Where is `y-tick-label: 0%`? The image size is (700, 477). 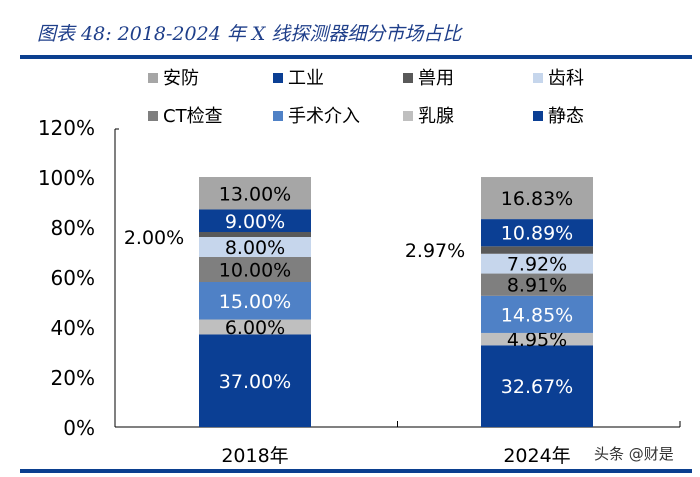
y-tick-label: 0% is located at coordinates (79, 428).